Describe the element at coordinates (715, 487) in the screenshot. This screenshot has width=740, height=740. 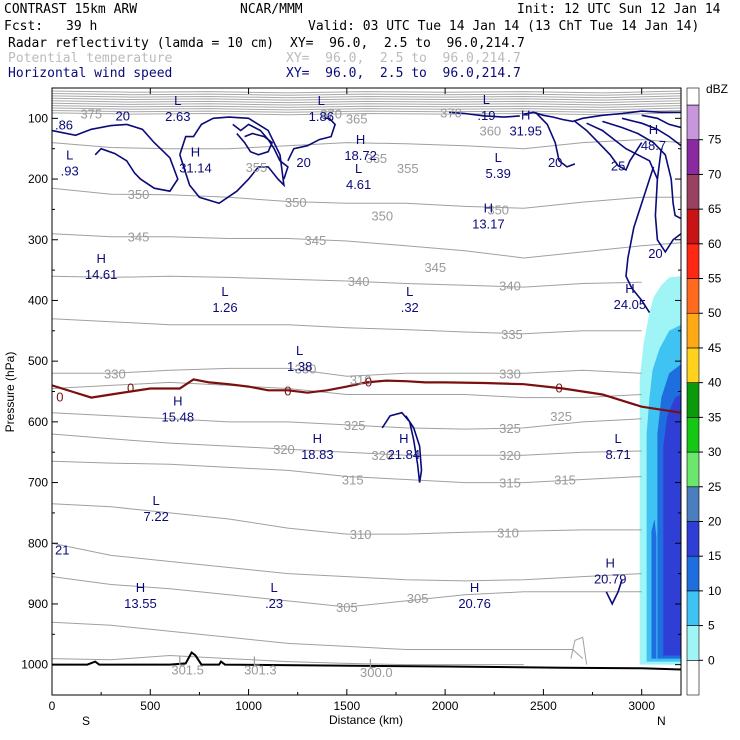
I see `colorbar-level: 25` at that location.